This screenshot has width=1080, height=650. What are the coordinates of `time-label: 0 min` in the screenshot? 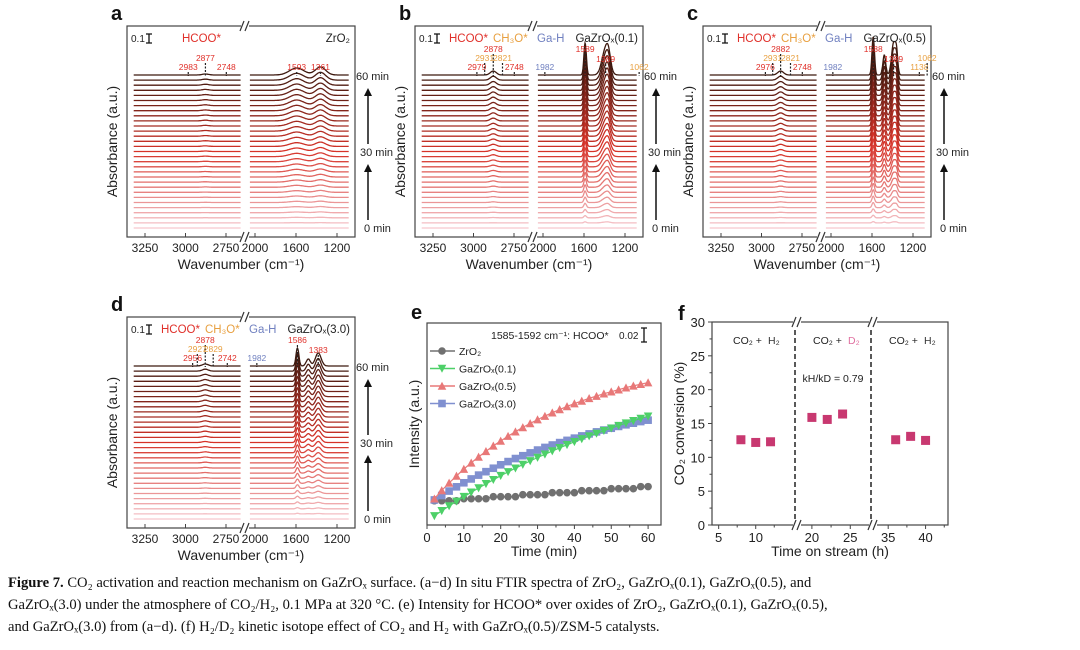 It's located at (377, 229).